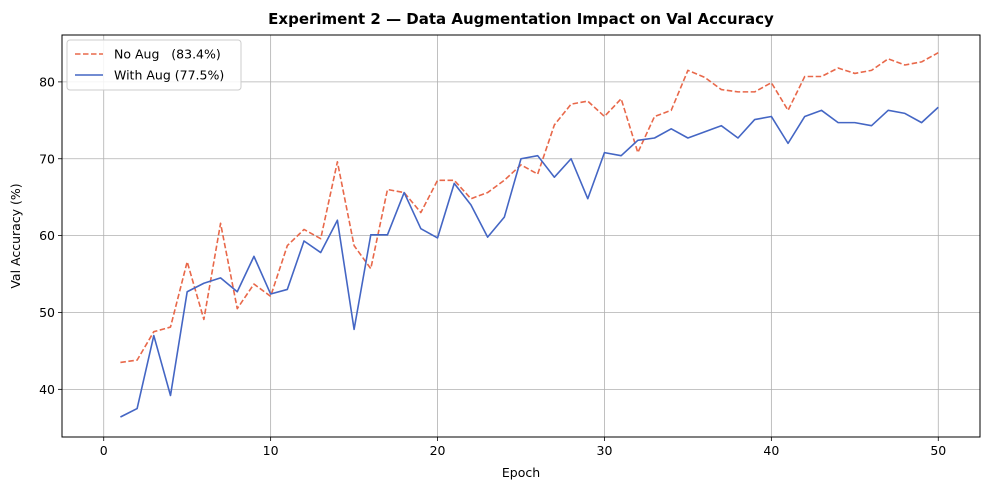  What do you see at coordinates (47, 81) in the screenshot?
I see `y-tick-label: 80` at bounding box center [47, 81].